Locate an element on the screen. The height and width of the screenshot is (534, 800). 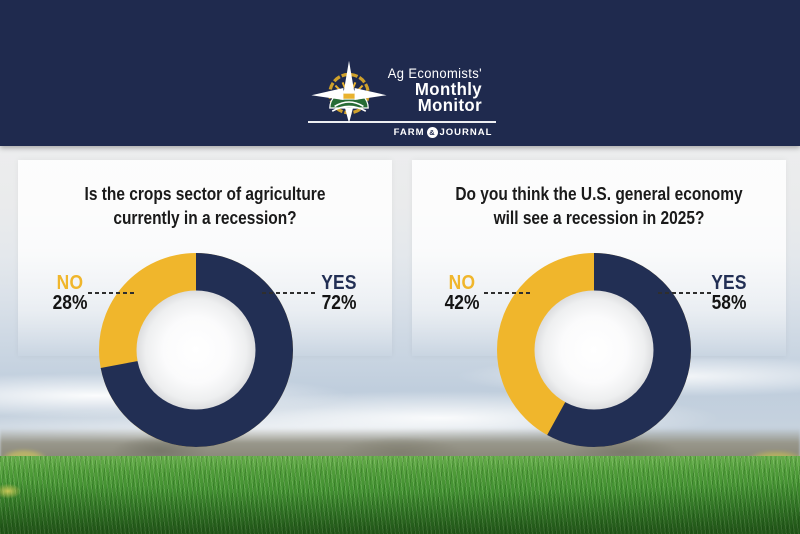
left-yes-text: YES is located at coordinates (339, 283).